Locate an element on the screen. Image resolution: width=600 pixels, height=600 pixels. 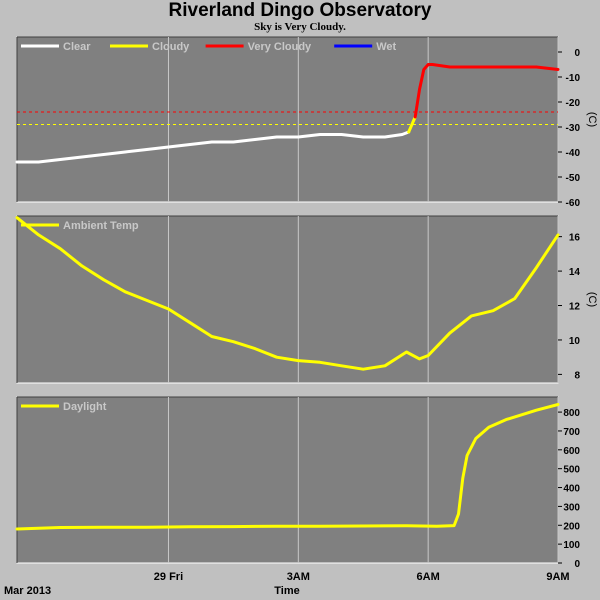
series-line-cloudy is located at coordinates (412, 124).